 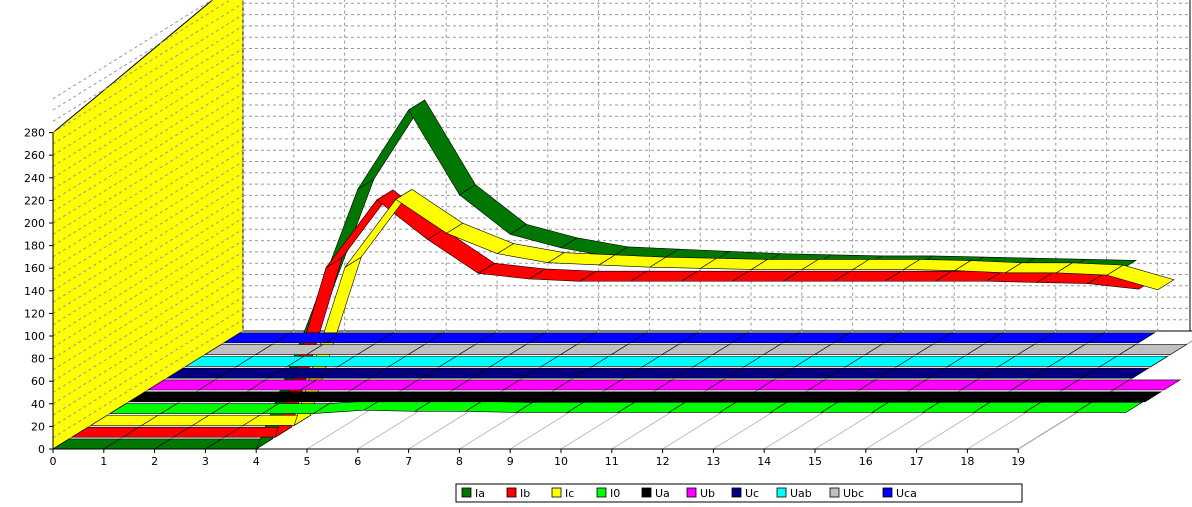 I want to click on series-segment-uca, so click(x=1121, y=338).